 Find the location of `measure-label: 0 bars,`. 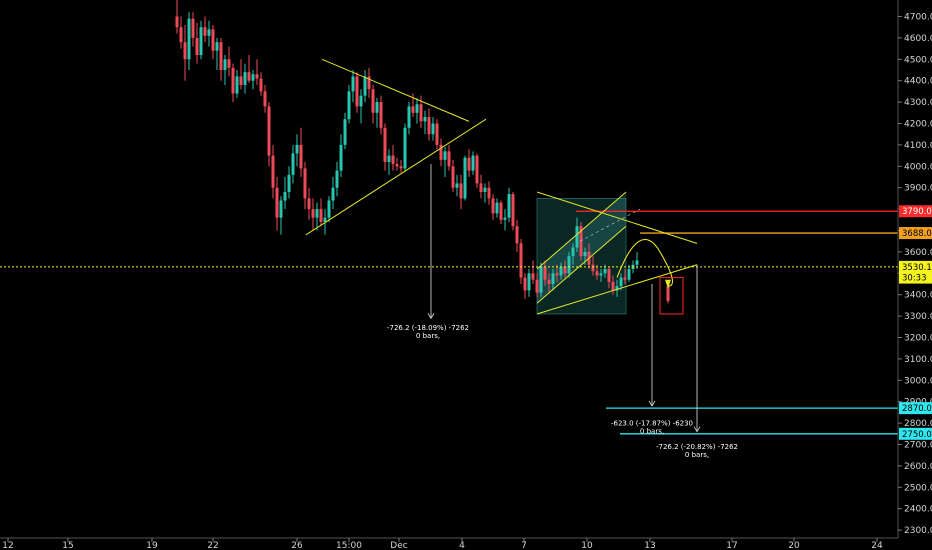

measure-label: 0 bars, is located at coordinates (652, 432).